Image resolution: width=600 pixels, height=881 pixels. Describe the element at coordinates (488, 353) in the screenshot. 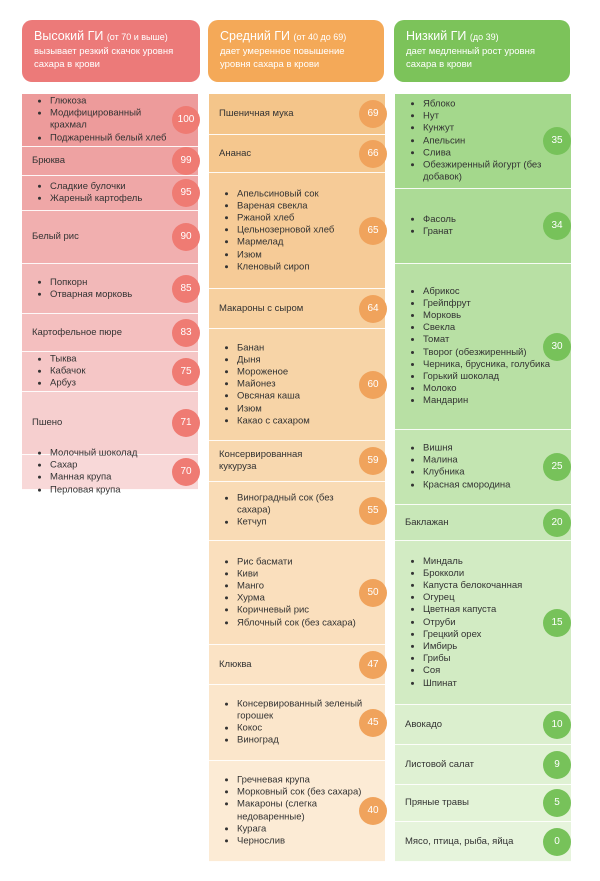

I see `food-item: Творог (обезжиренный)` at that location.